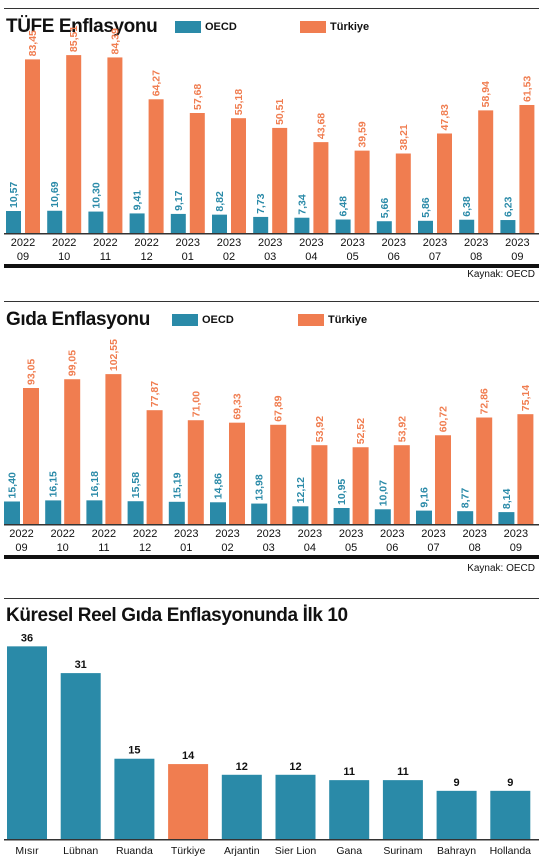 This screenshot has width=547, height=865. What do you see at coordinates (296, 851) in the screenshot?
I see `x-tick-label: Sier Lion` at bounding box center [296, 851].